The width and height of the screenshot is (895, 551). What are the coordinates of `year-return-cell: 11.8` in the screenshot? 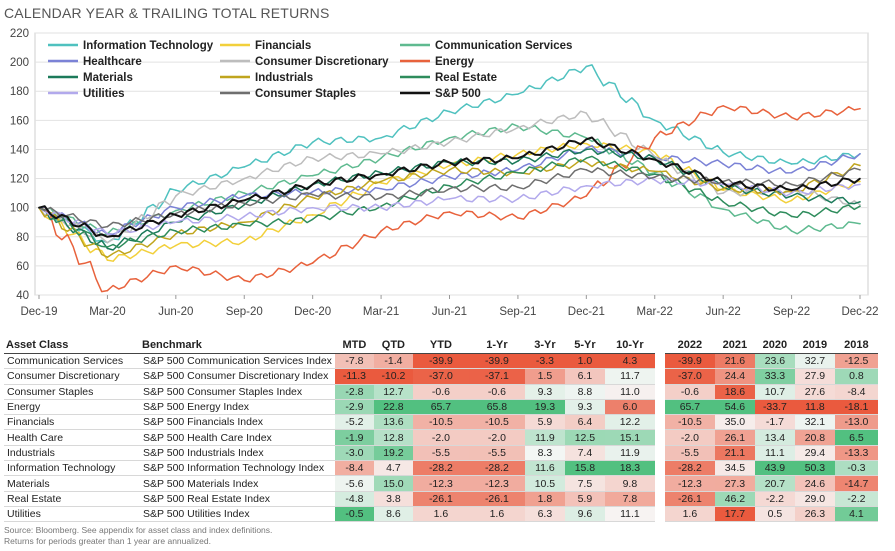 It's located at (814, 407).